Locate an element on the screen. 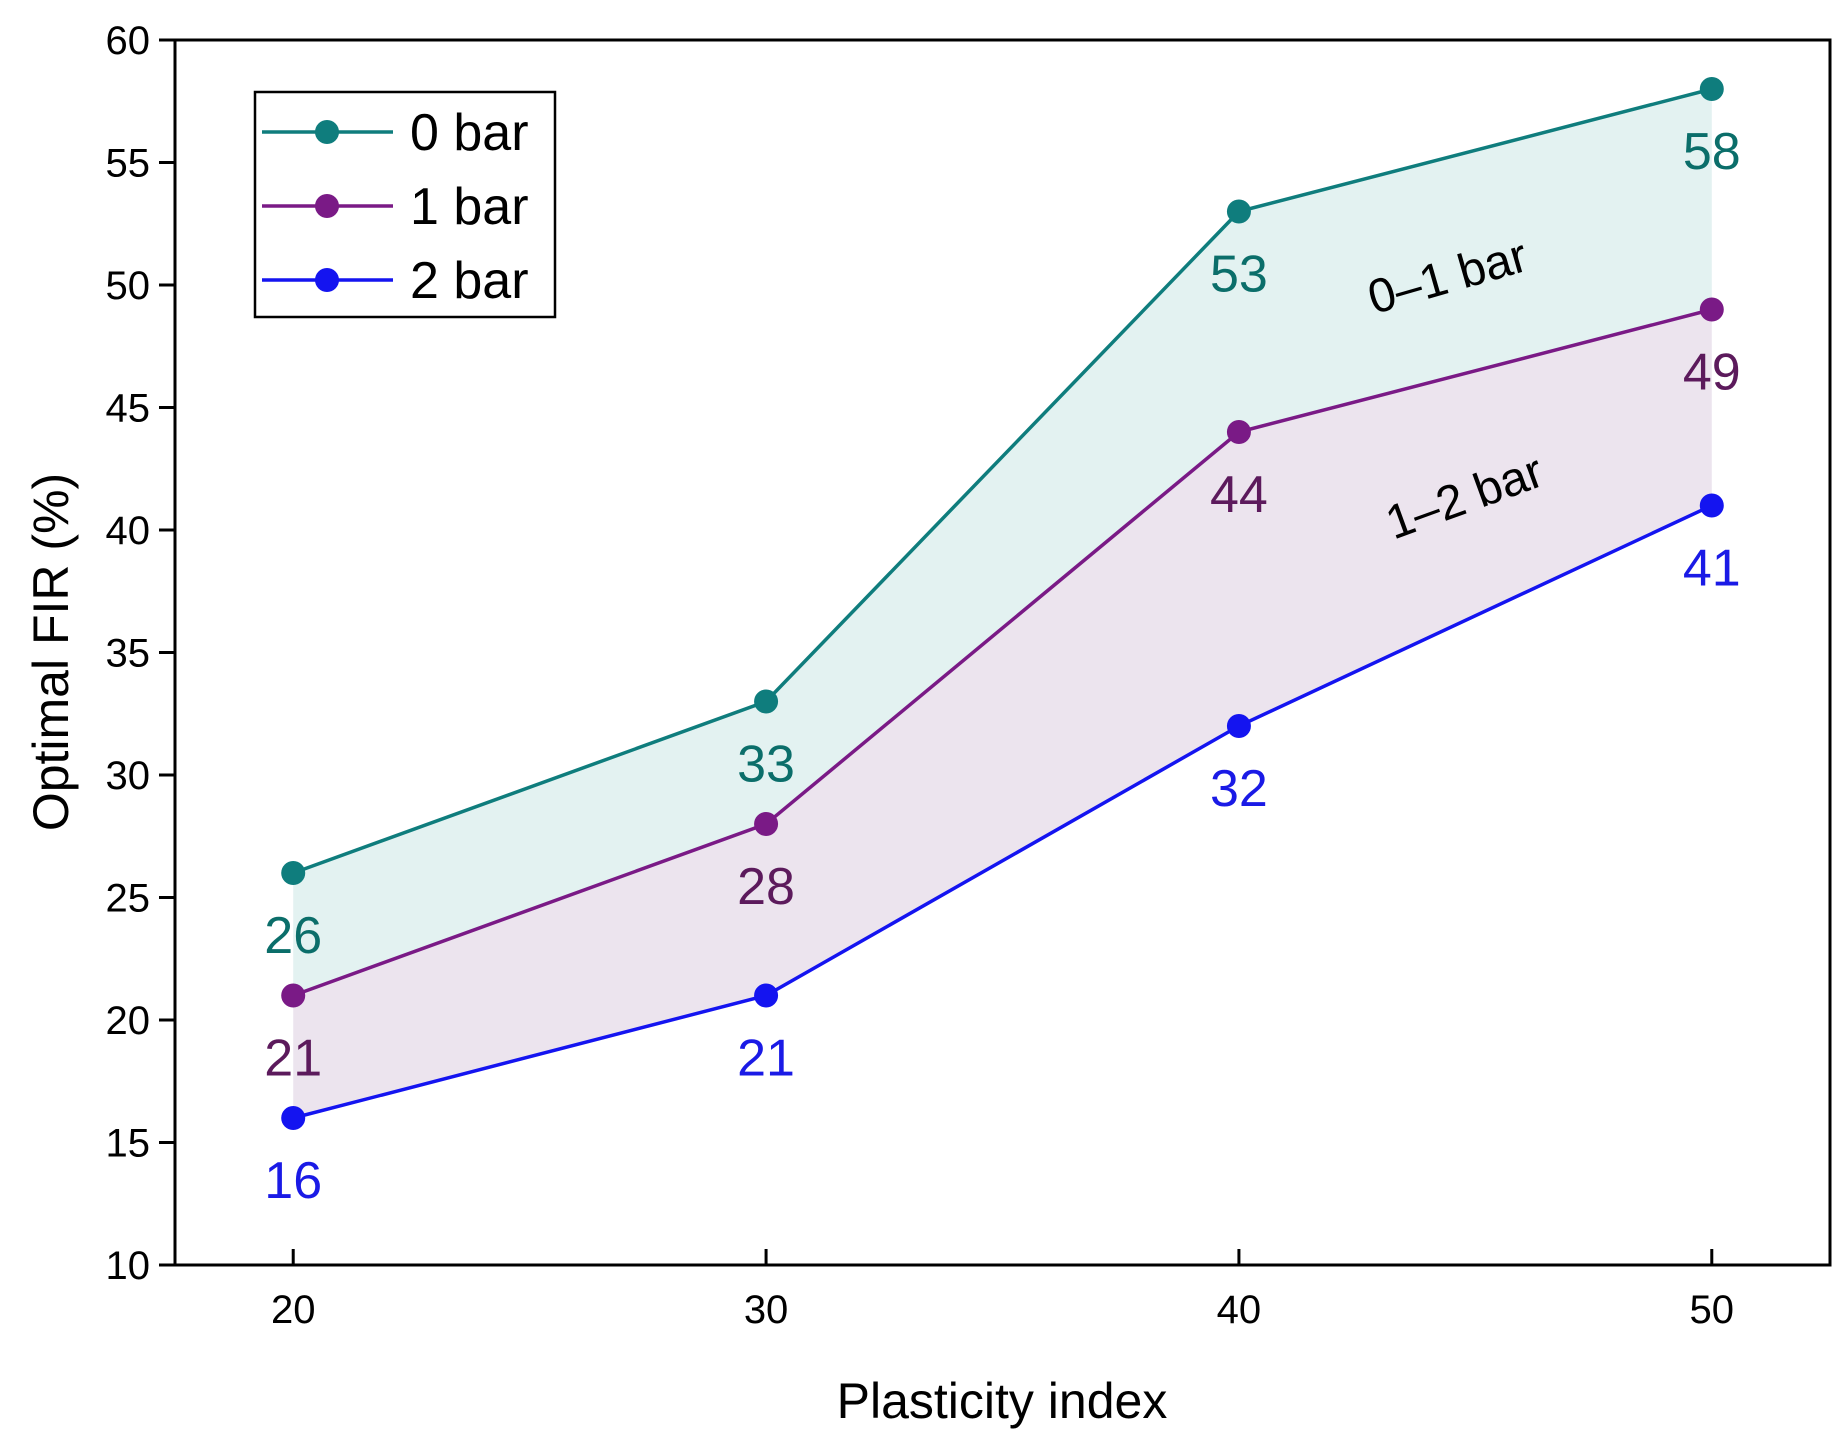 This screenshot has height=1451, width=1847. x-tick-label: 30 is located at coordinates (766, 1310).